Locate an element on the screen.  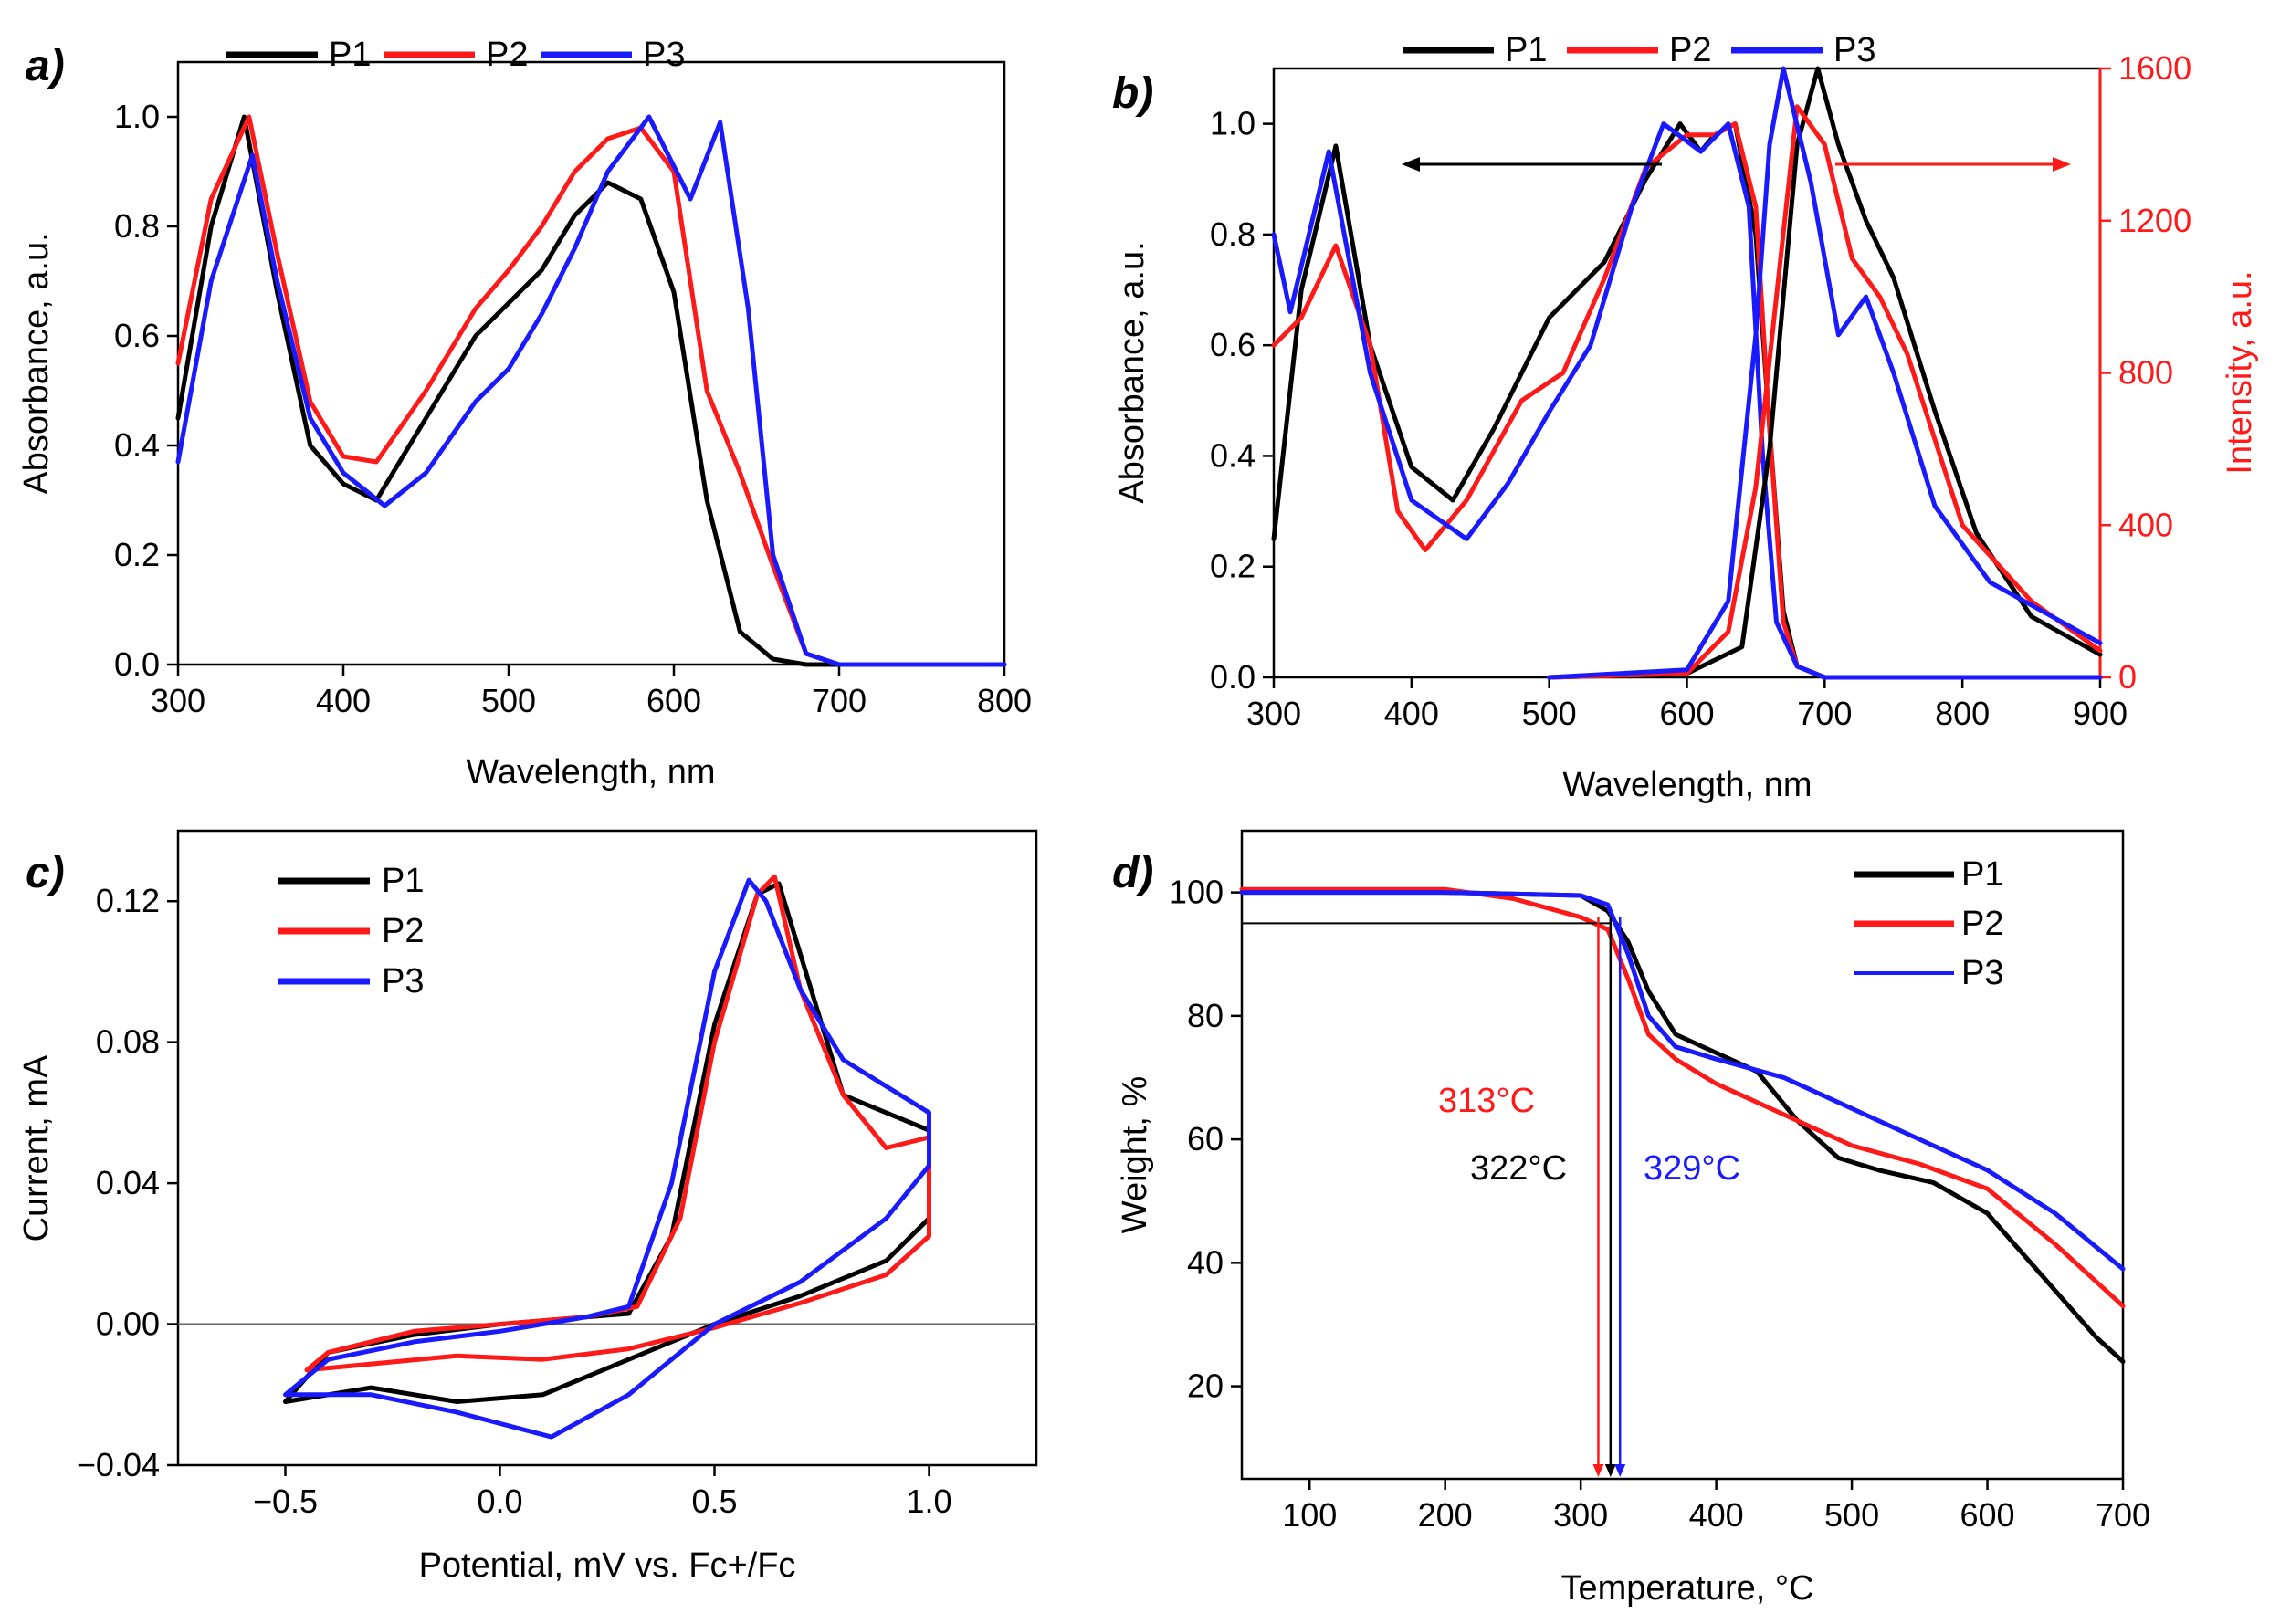
ytick-label: 60 is located at coordinates (1205, 1139).